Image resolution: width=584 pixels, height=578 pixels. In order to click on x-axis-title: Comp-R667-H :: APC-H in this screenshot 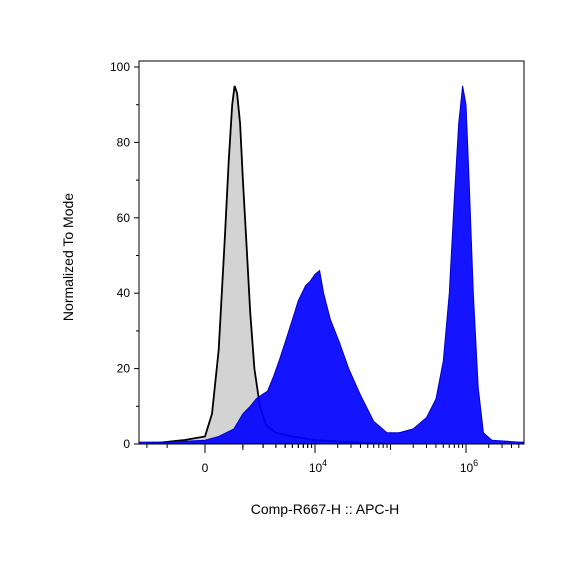, I will do `click(325, 509)`.